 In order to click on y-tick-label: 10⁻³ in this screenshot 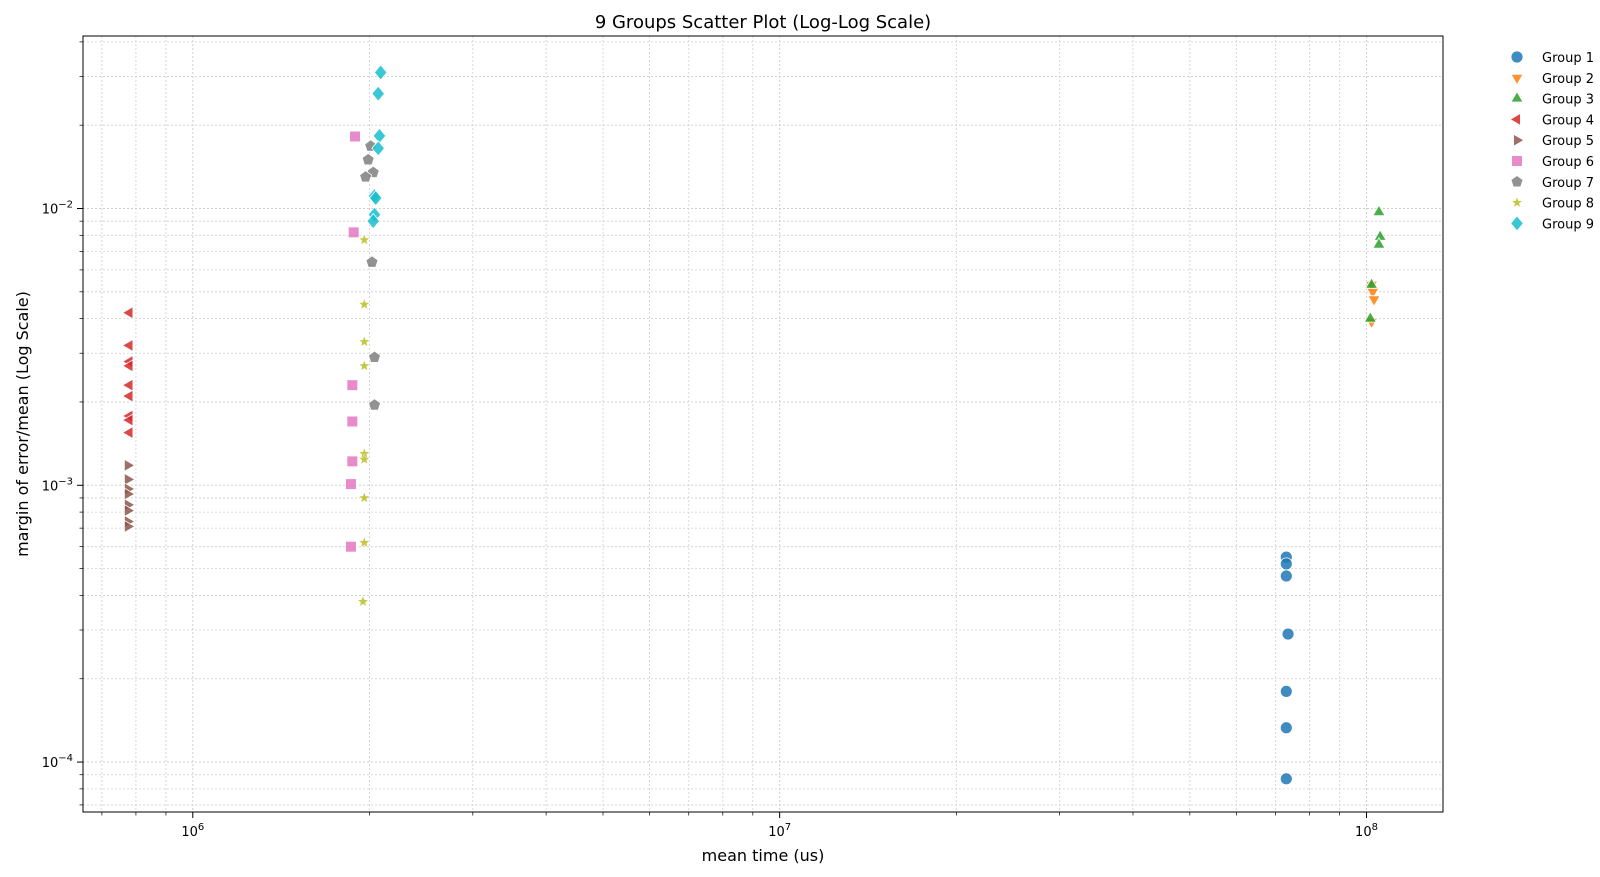, I will do `click(57, 485)`.